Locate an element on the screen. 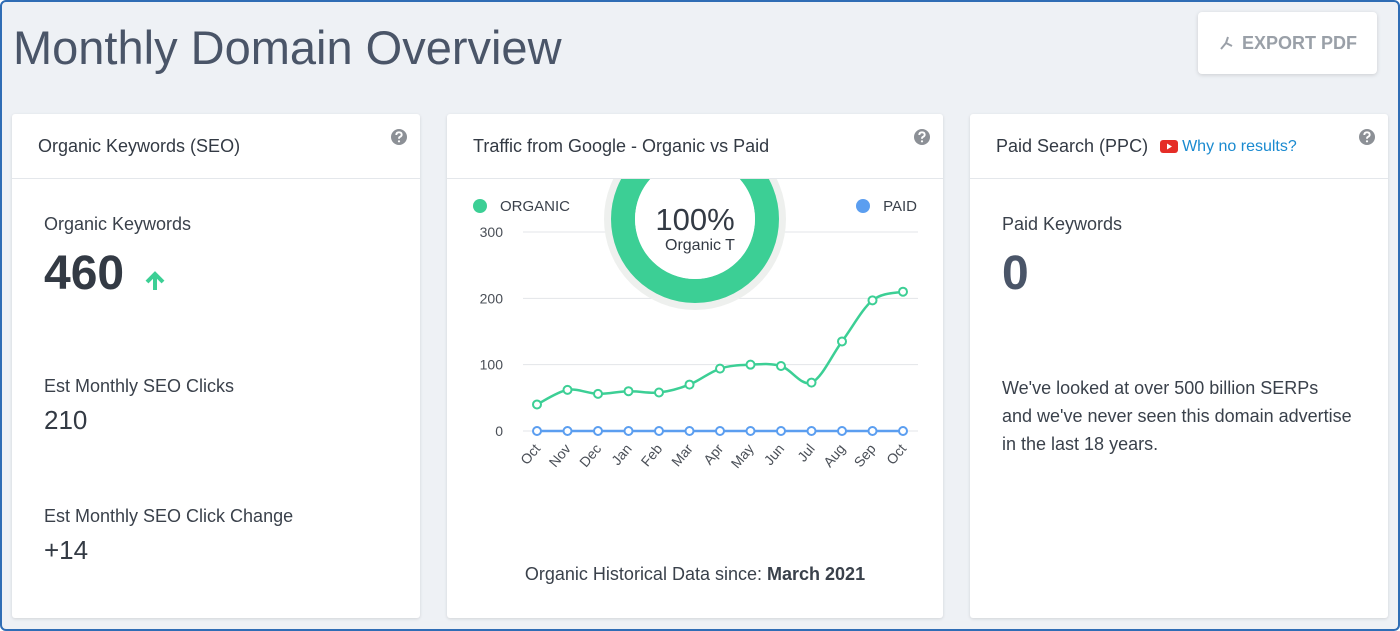  legend-label: PAID is located at coordinates (900, 206).